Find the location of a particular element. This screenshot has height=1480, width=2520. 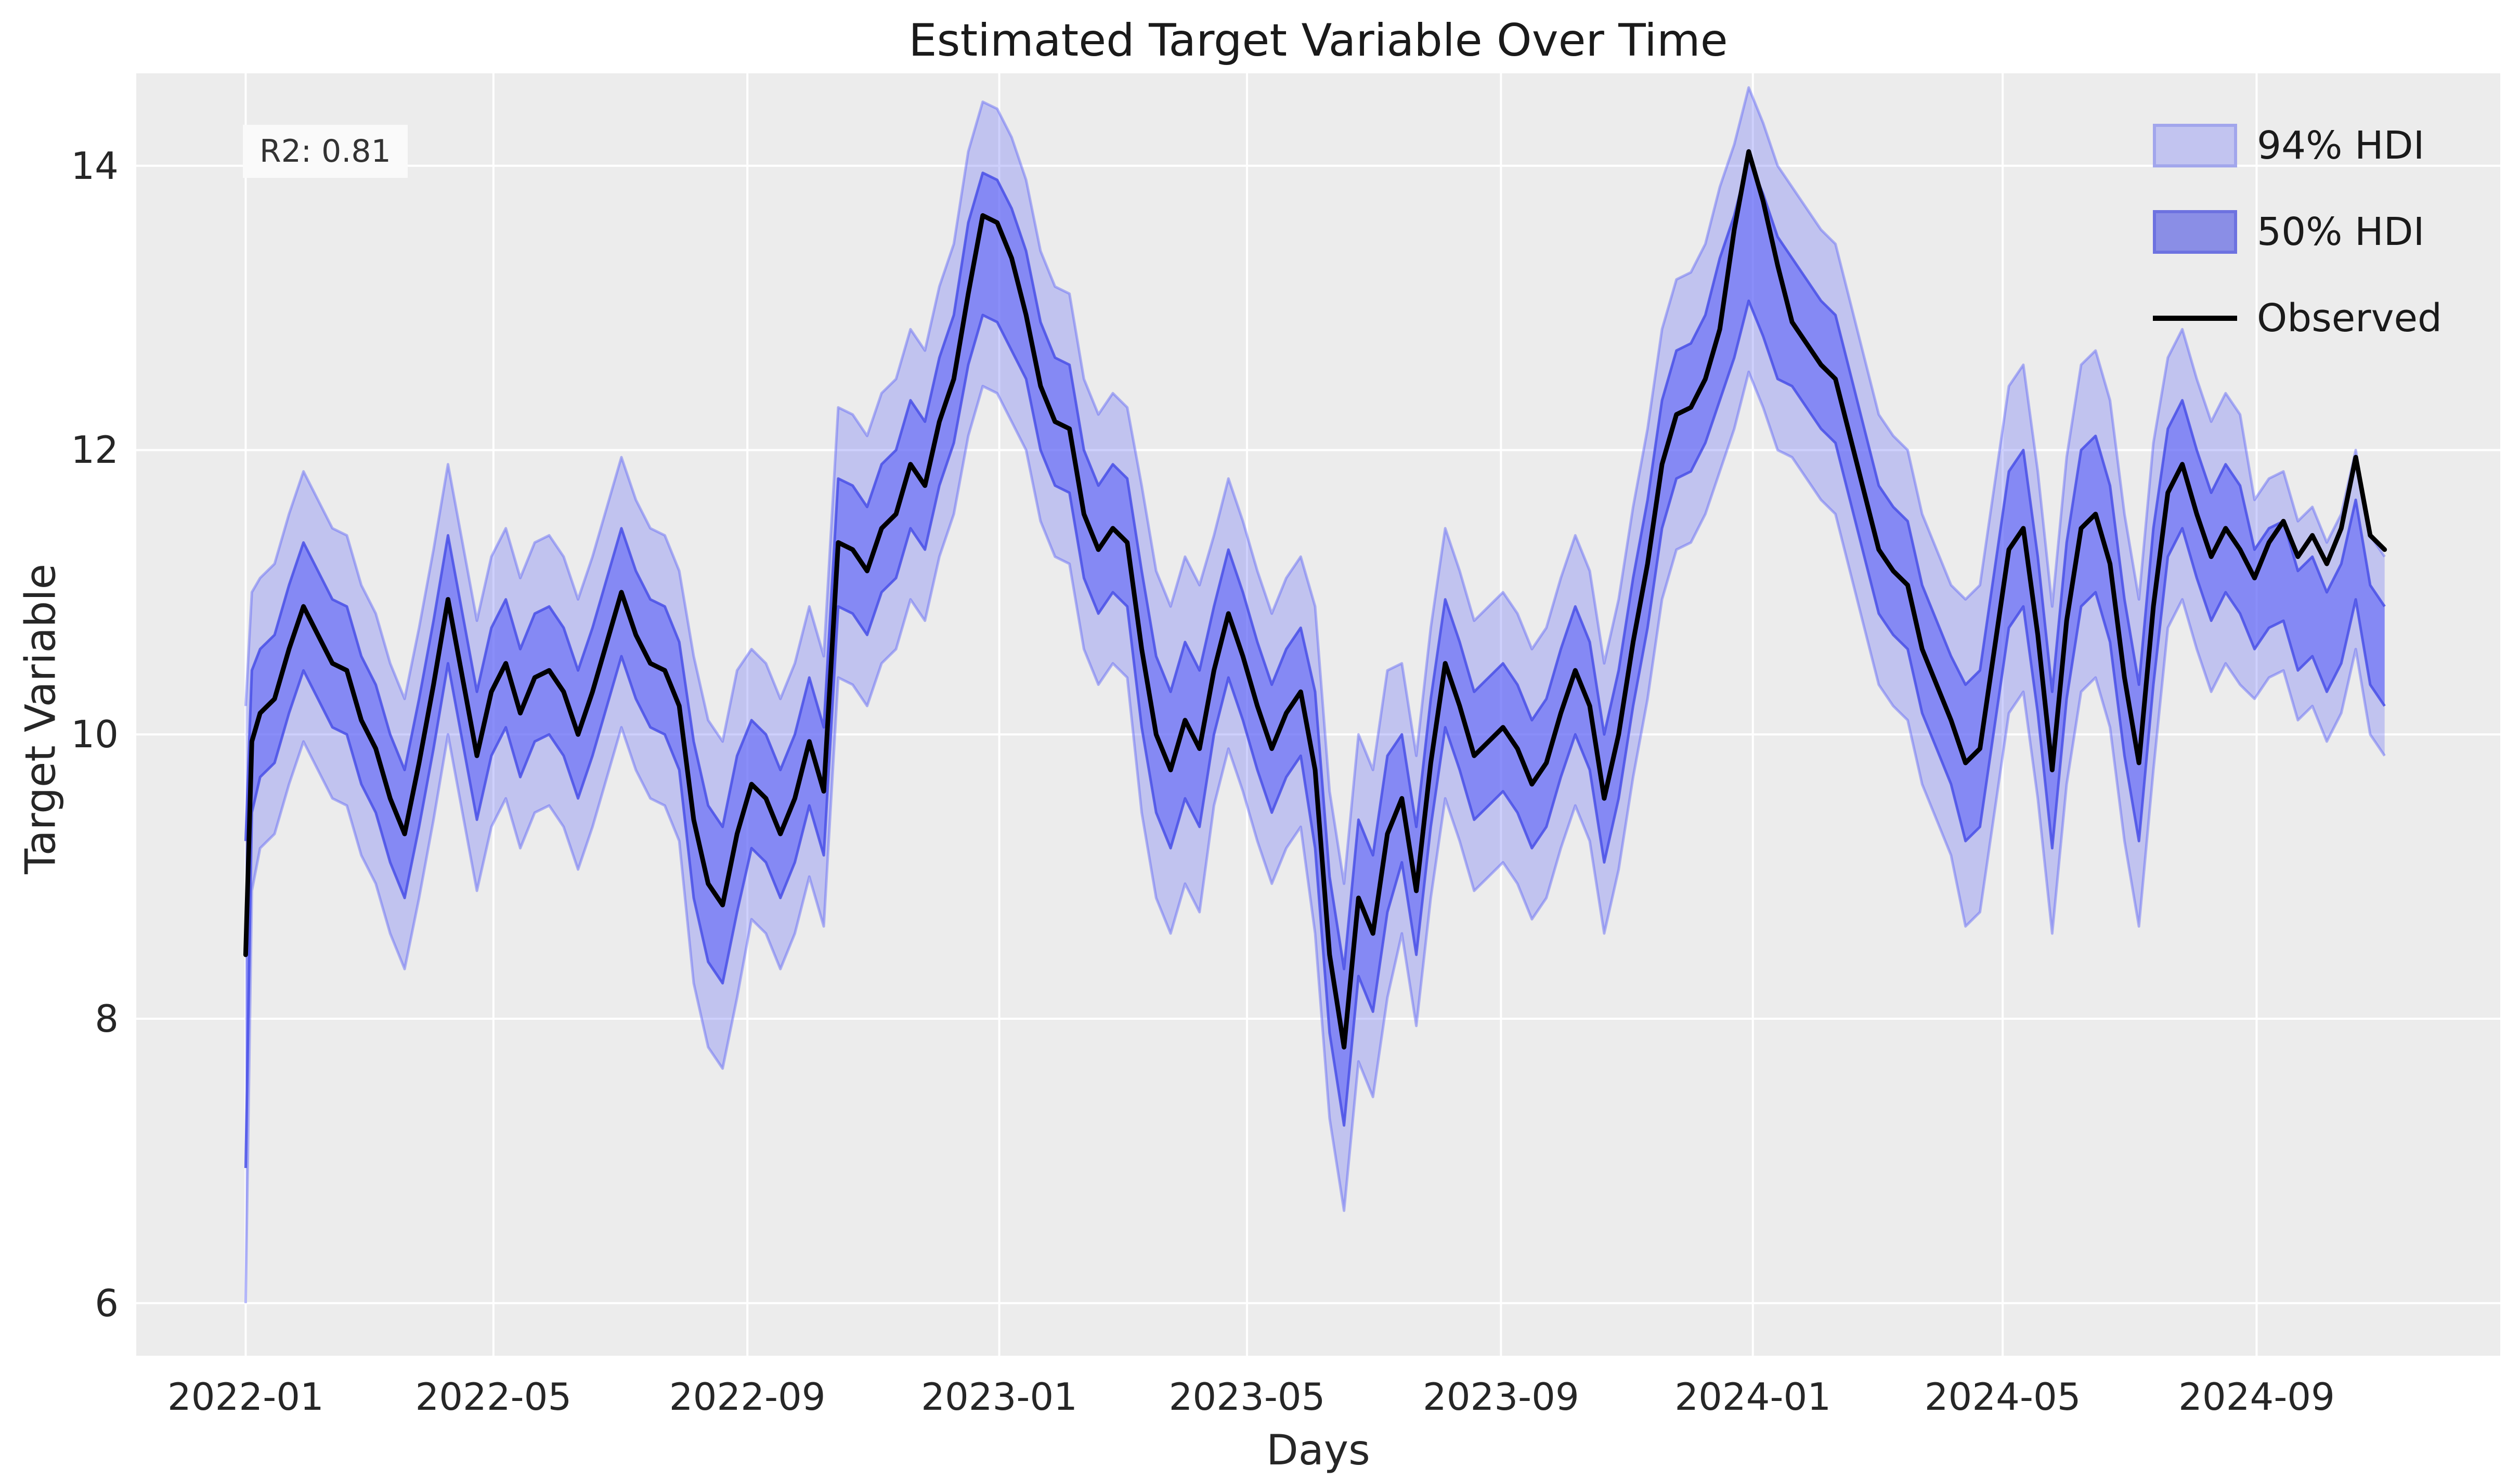

x-tick-label: 2023-05 is located at coordinates (1247, 1397).